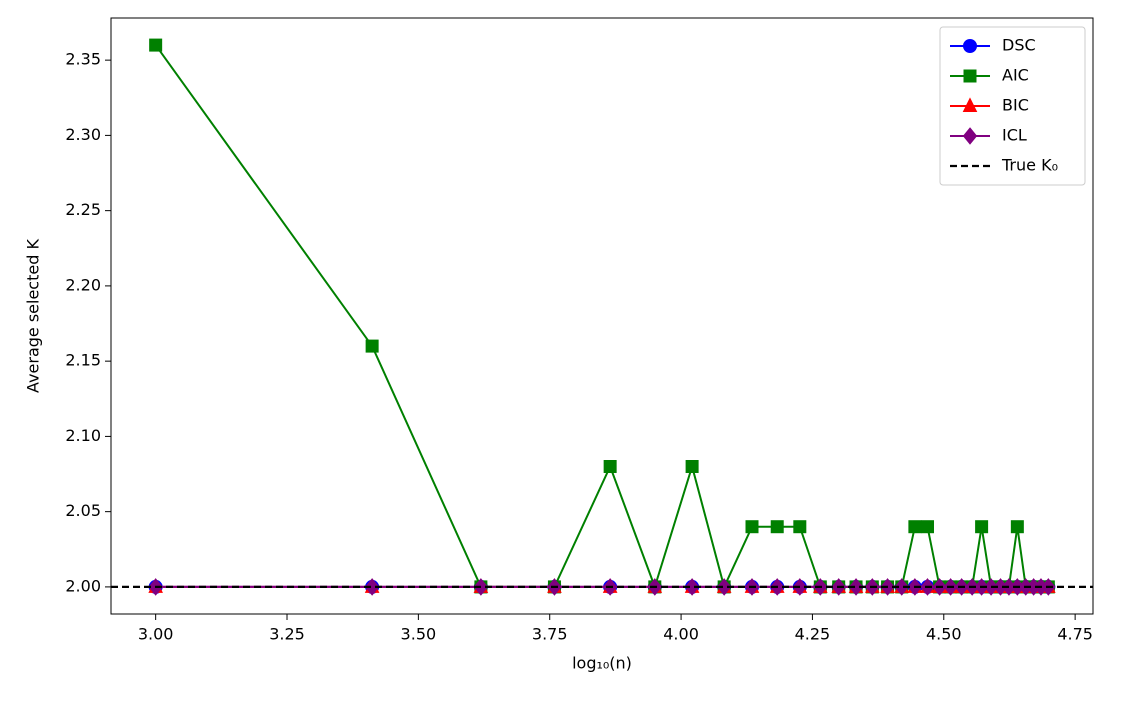 Image resolution: width=1121 pixels, height=705 pixels. What do you see at coordinates (1075, 634) in the screenshot?
I see `x-tick-label: 4.75` at bounding box center [1075, 634].